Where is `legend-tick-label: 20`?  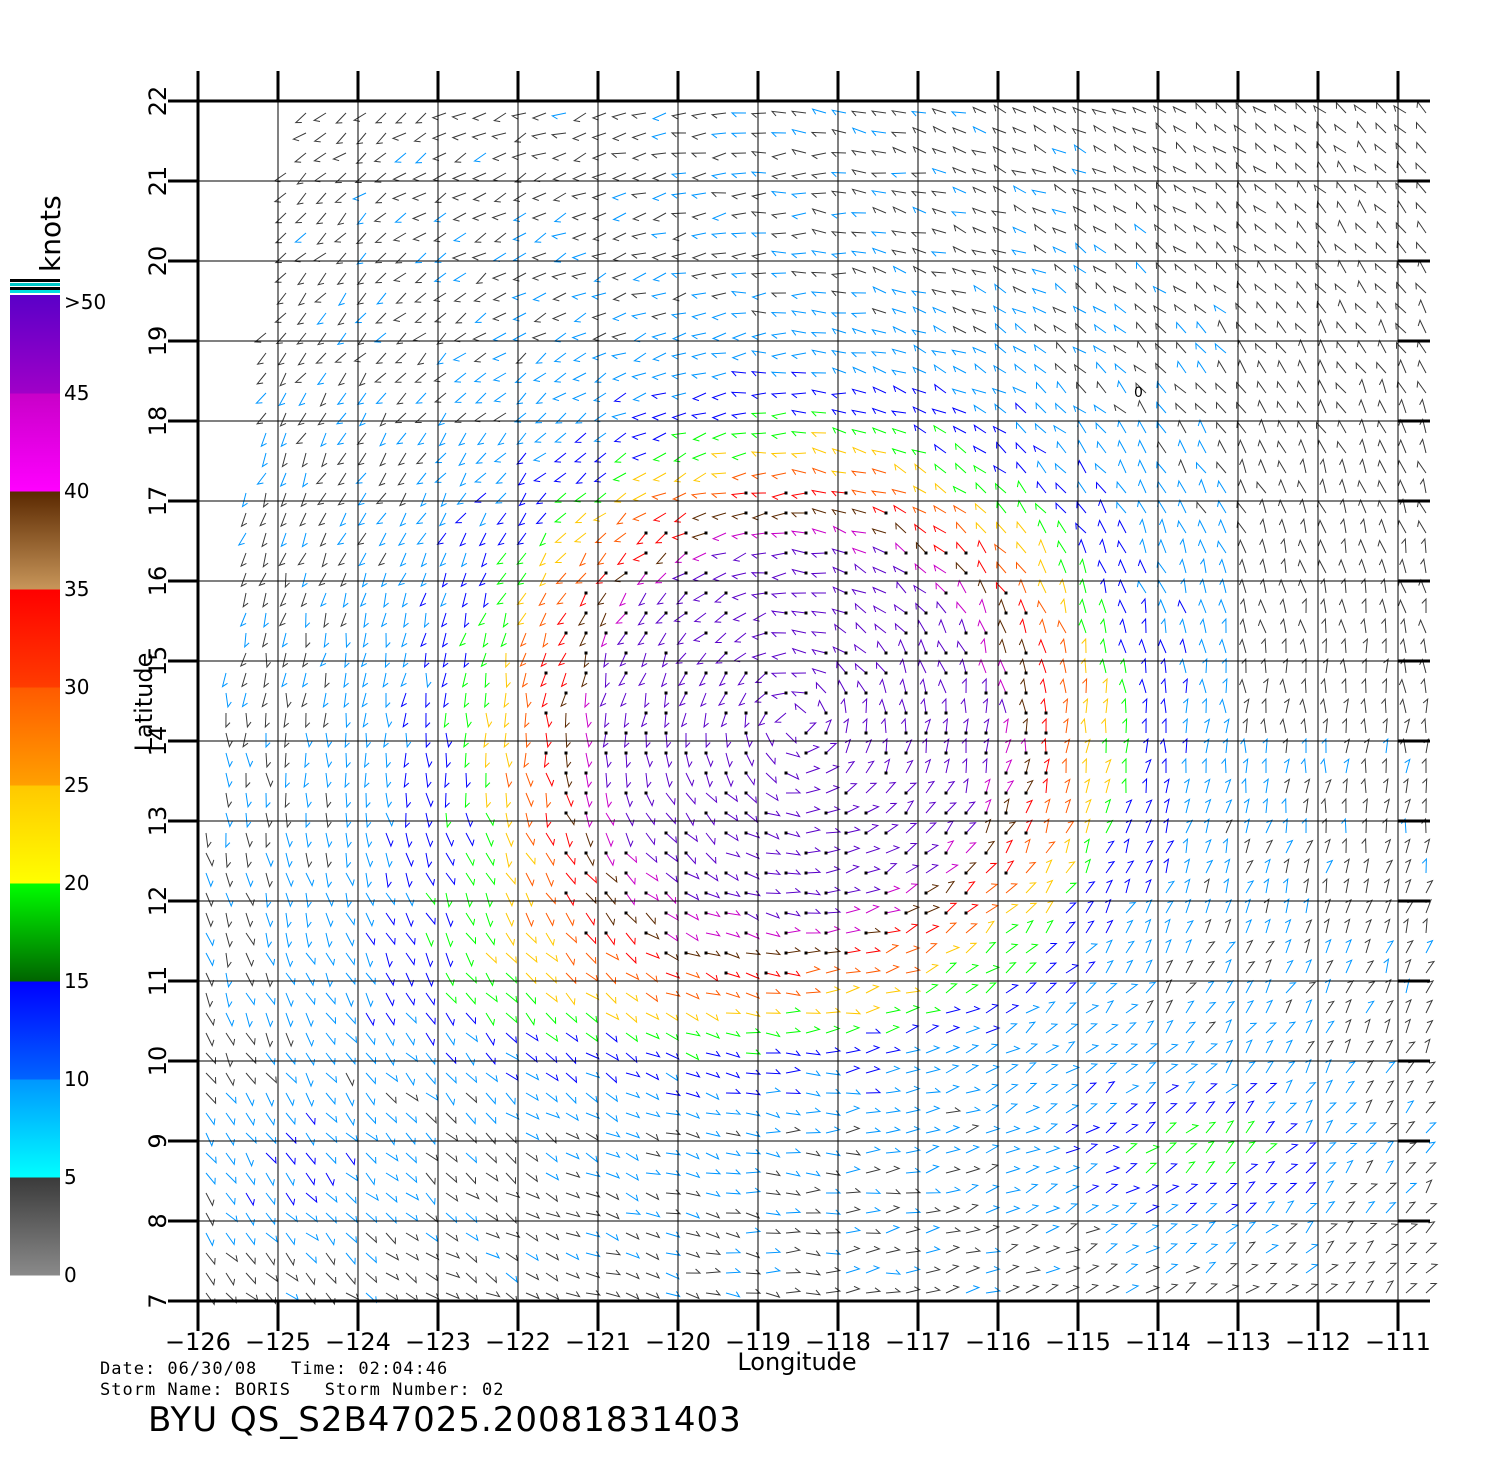
legend-tick-label: 20 is located at coordinates (76, 883).